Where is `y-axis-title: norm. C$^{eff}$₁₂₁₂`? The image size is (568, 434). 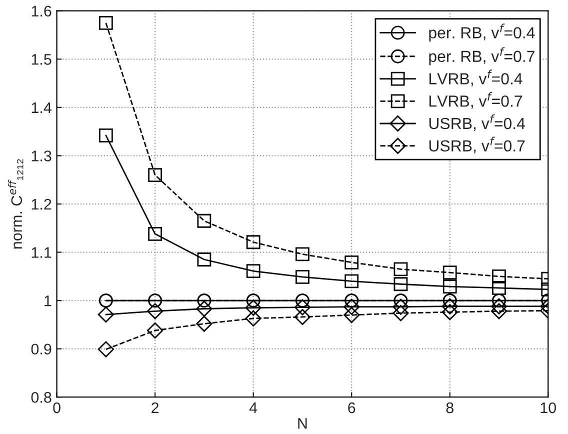 y-axis-title: norm. C$^{eff}$₁₂₁₂ is located at coordinates (16, 204).